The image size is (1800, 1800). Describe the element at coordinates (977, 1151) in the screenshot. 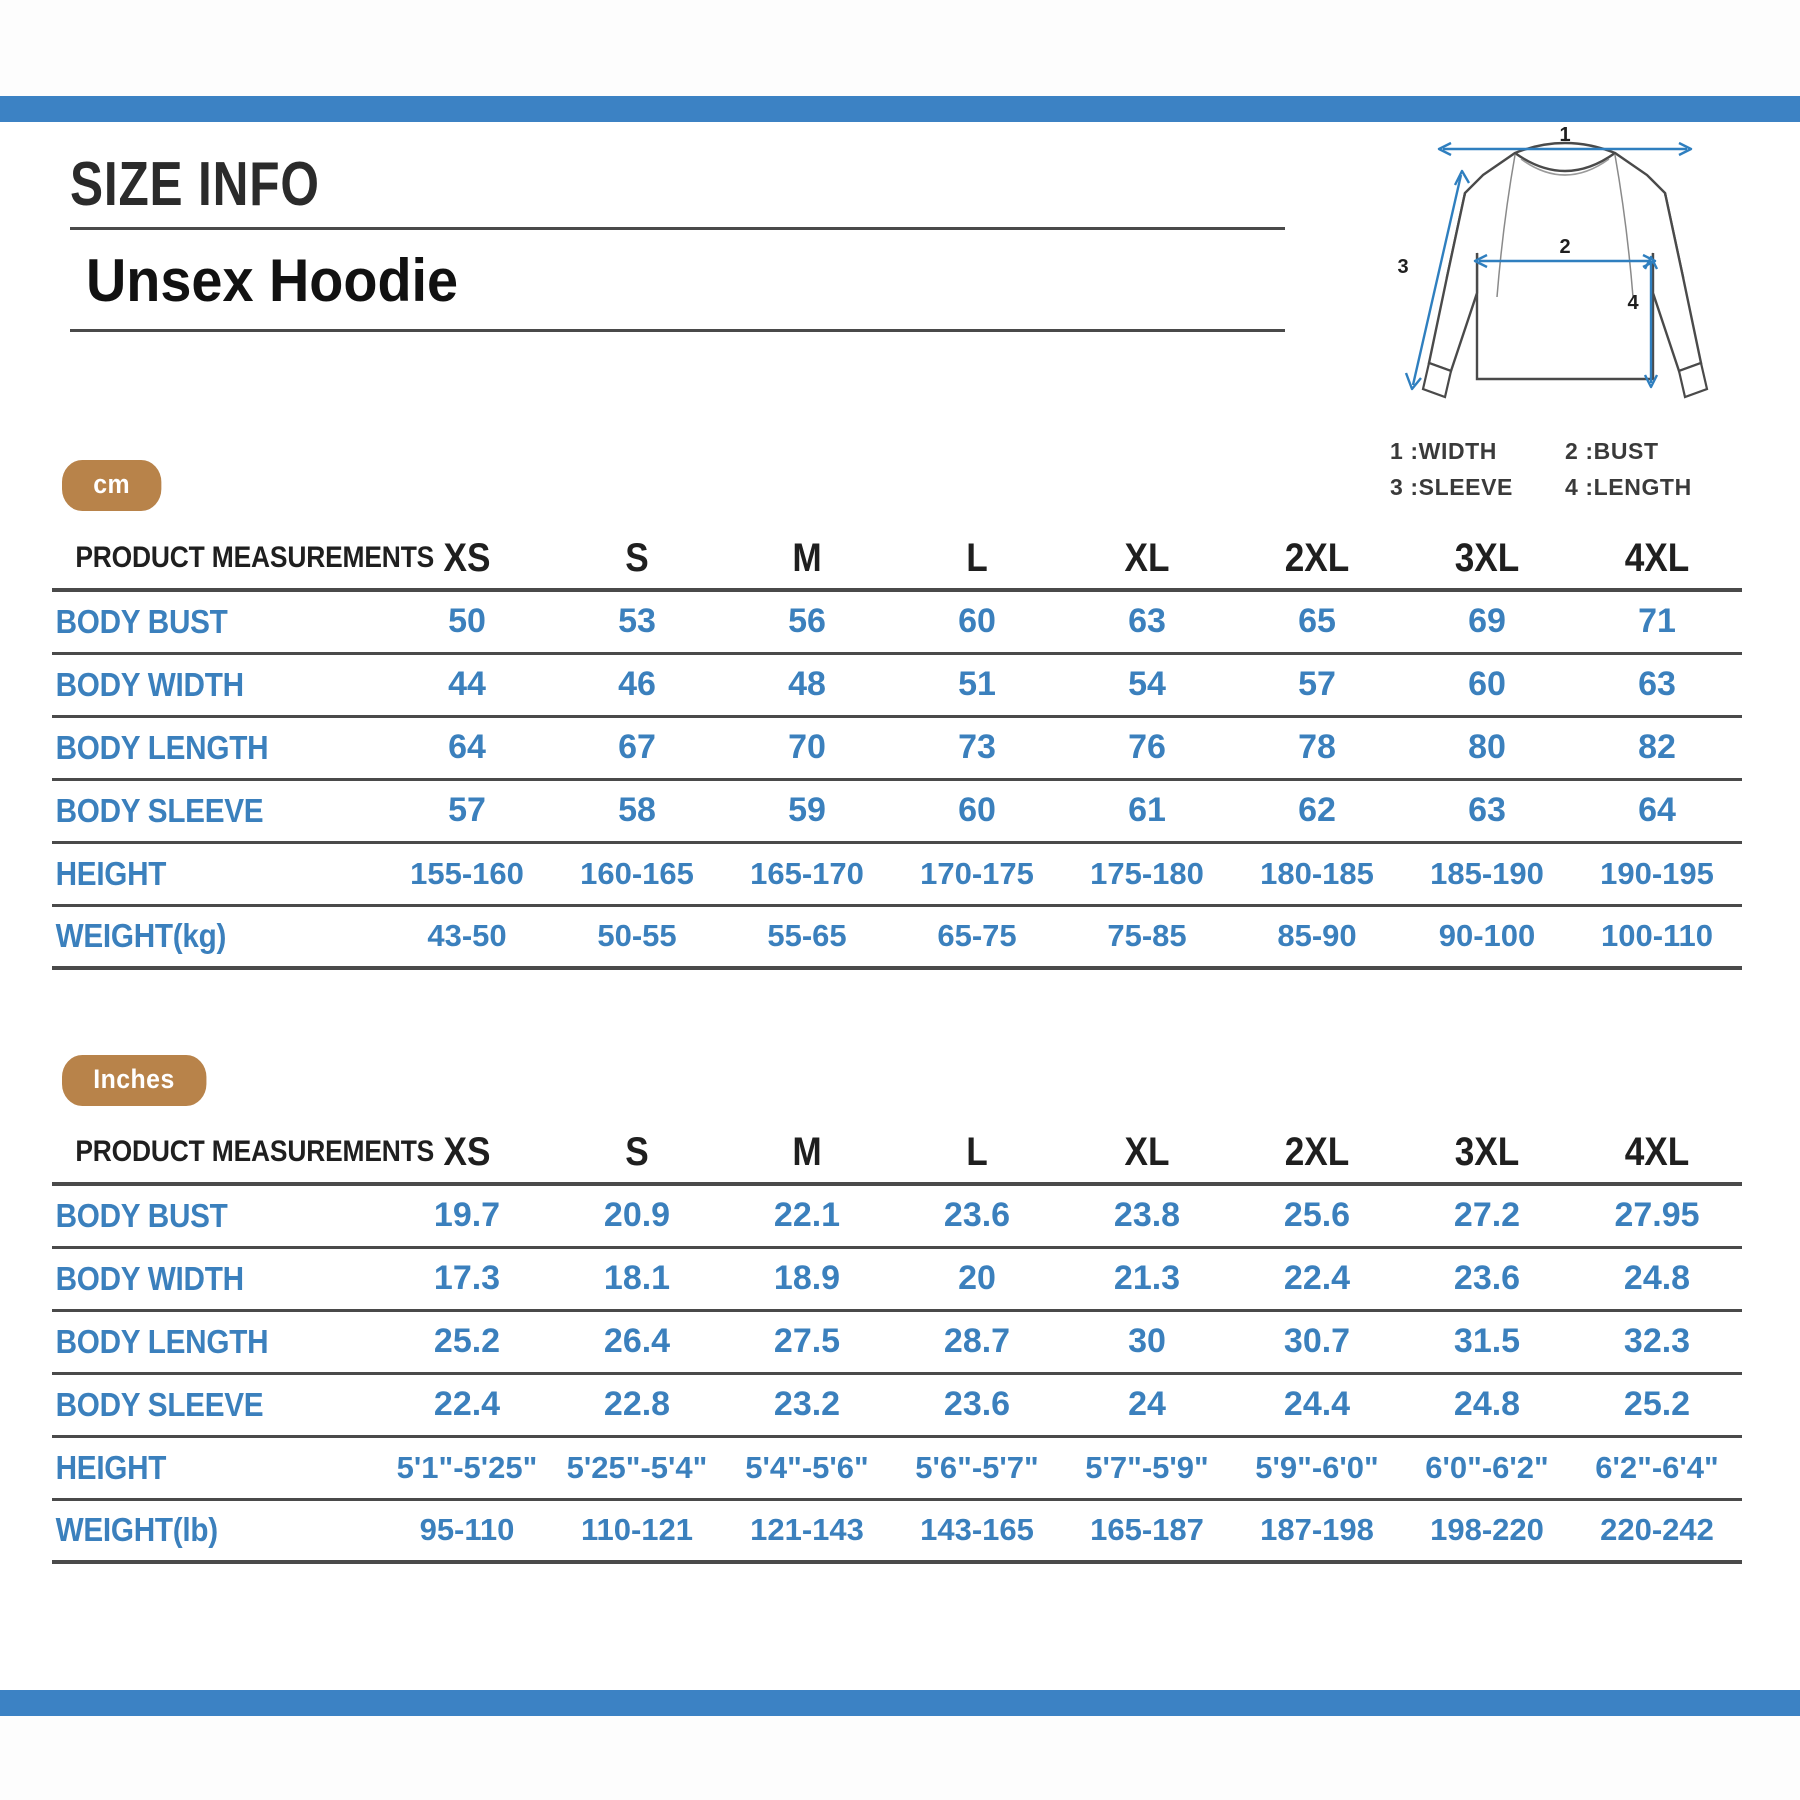

I see `column-header-l: L` at that location.